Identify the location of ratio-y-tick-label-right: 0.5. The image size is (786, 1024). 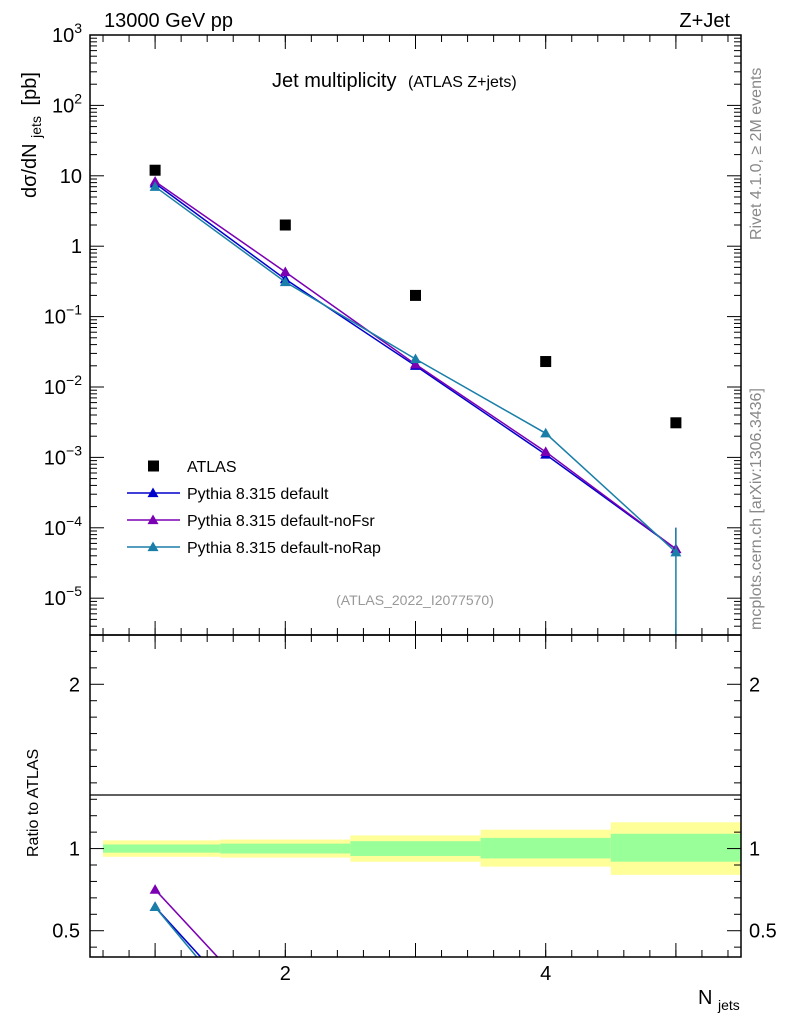
(763, 932).